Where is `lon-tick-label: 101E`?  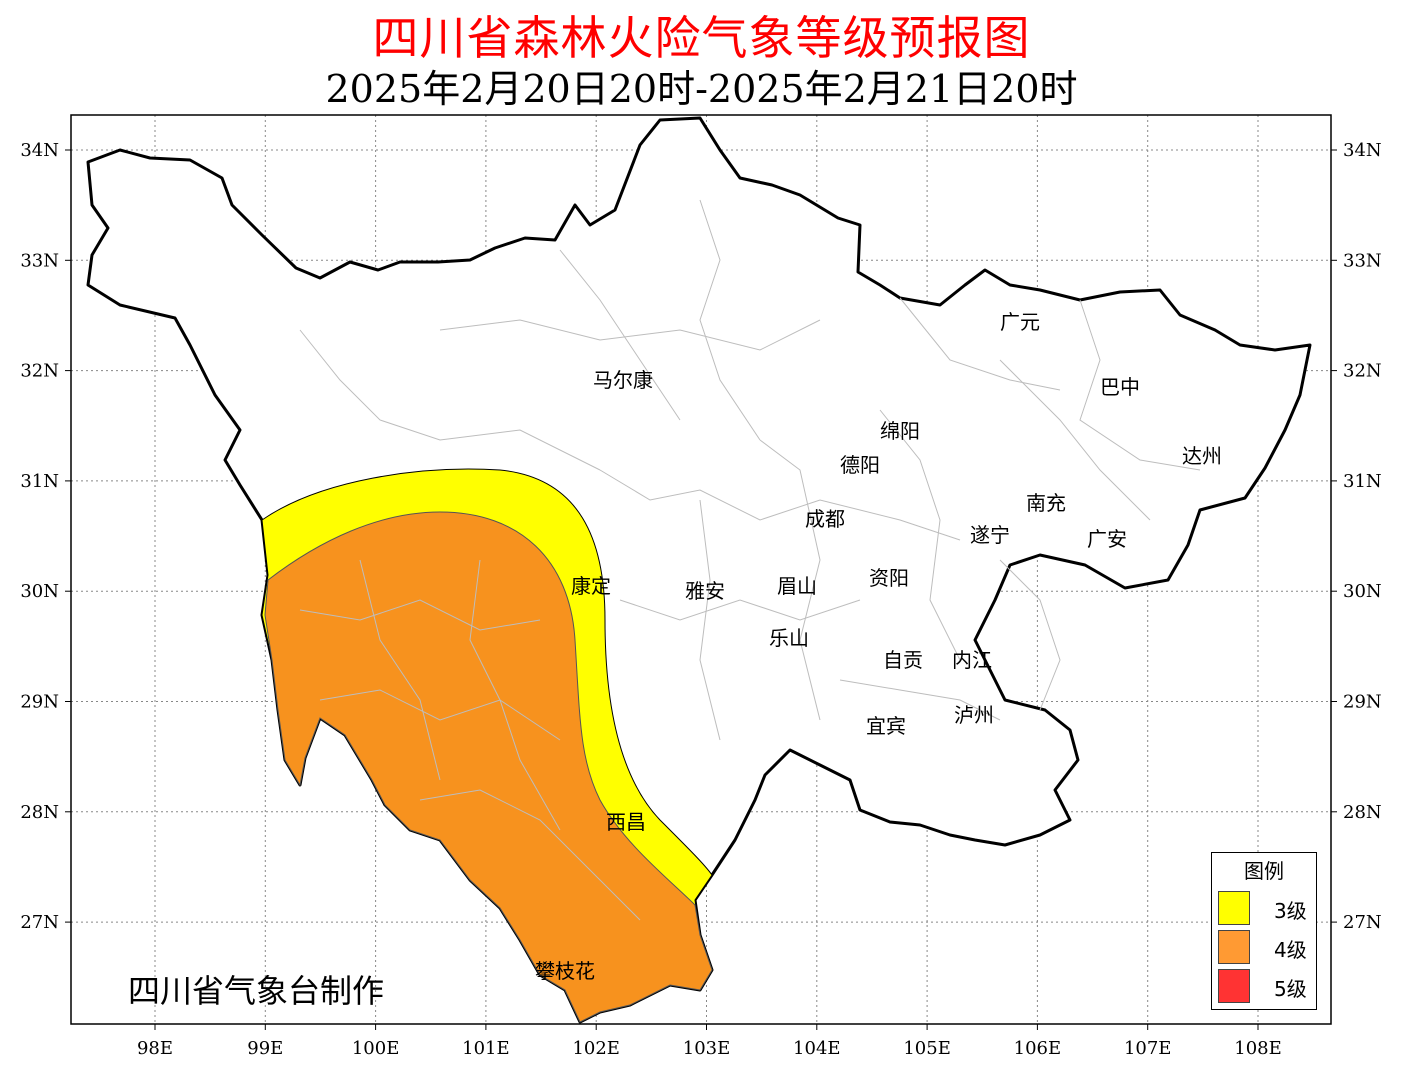
lon-tick-label: 101E is located at coordinates (486, 1048).